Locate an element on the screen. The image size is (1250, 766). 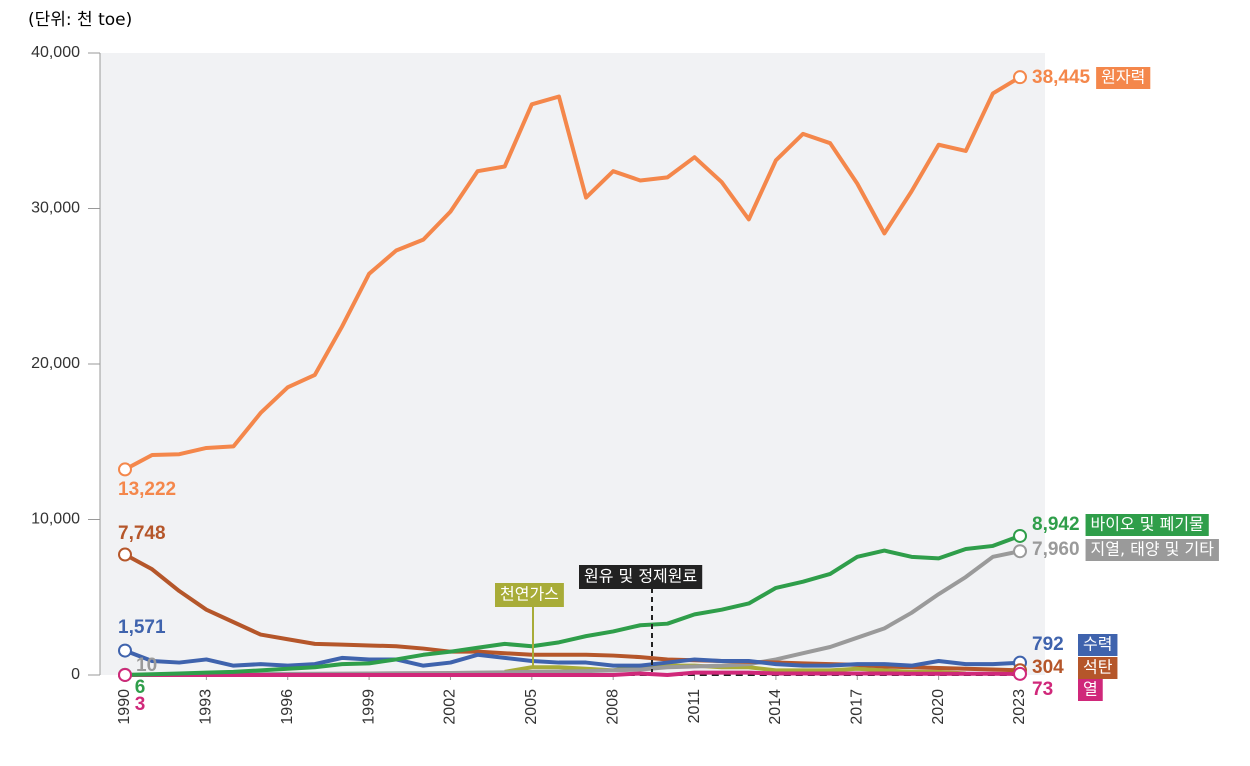
start-value-label: 10 is located at coordinates (146, 665).